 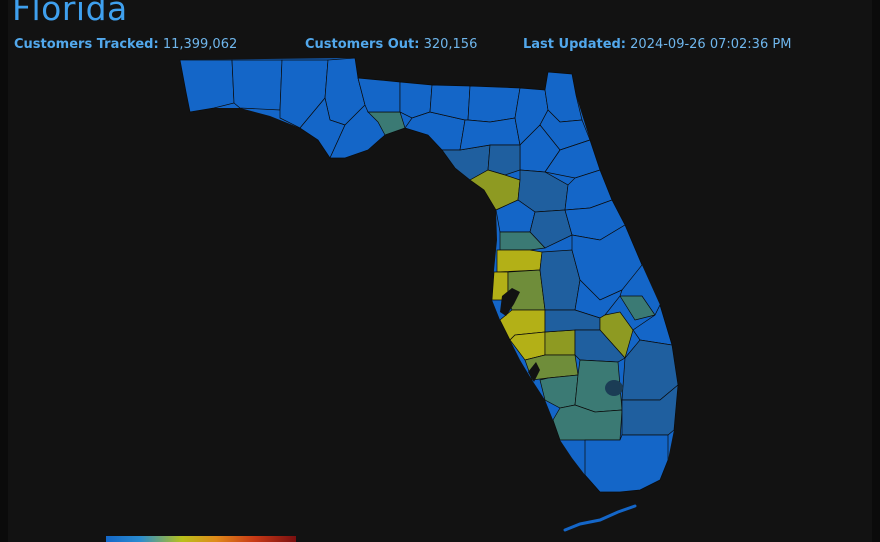 I want to click on stat-value: 320,156, so click(x=450, y=44).